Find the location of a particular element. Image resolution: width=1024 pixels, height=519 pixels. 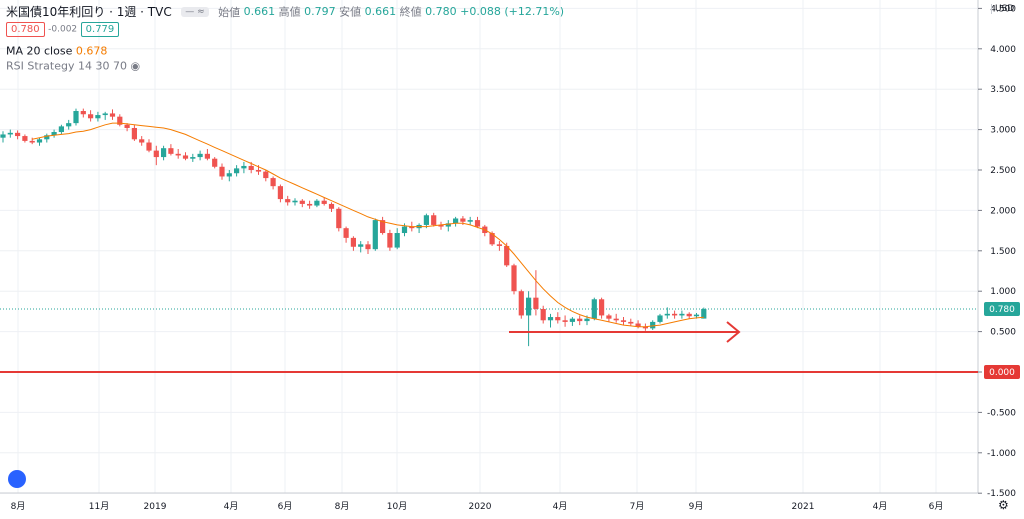

y-tick-label: 1.500 is located at coordinates (1003, 252).